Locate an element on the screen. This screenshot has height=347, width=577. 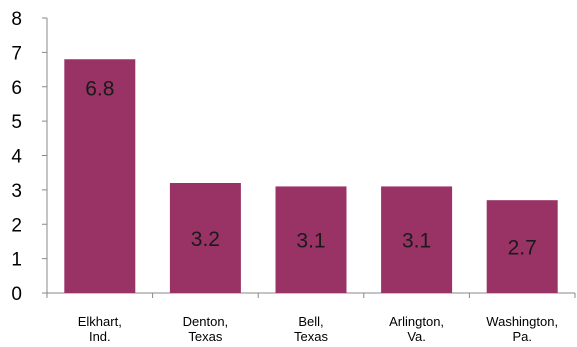
bar-data-label: 2.7 is located at coordinates (522, 248).